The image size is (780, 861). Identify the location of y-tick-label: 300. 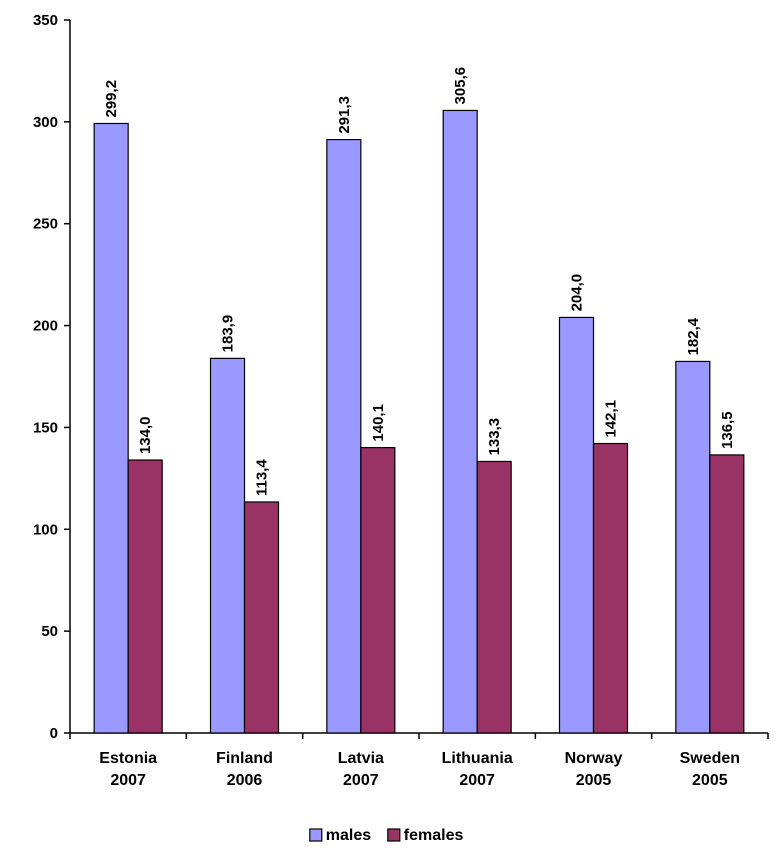
(45, 122).